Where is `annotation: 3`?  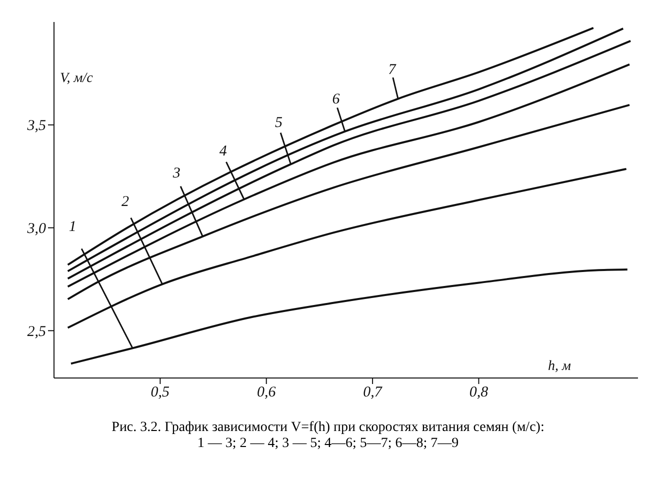
annotation: 3 is located at coordinates (176, 173).